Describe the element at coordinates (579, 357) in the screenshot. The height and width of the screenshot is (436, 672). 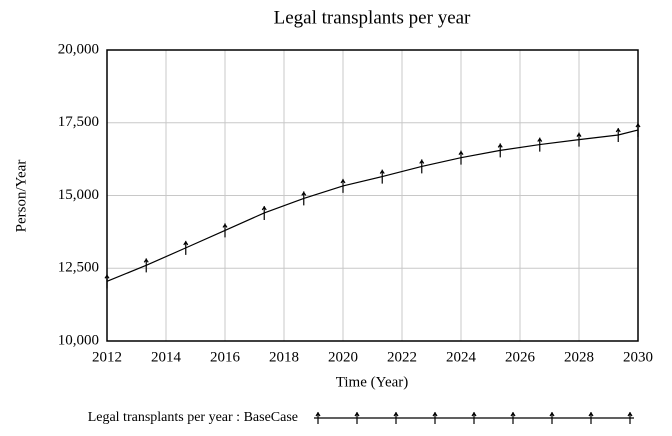
I see `x-tick-label: 2028` at that location.